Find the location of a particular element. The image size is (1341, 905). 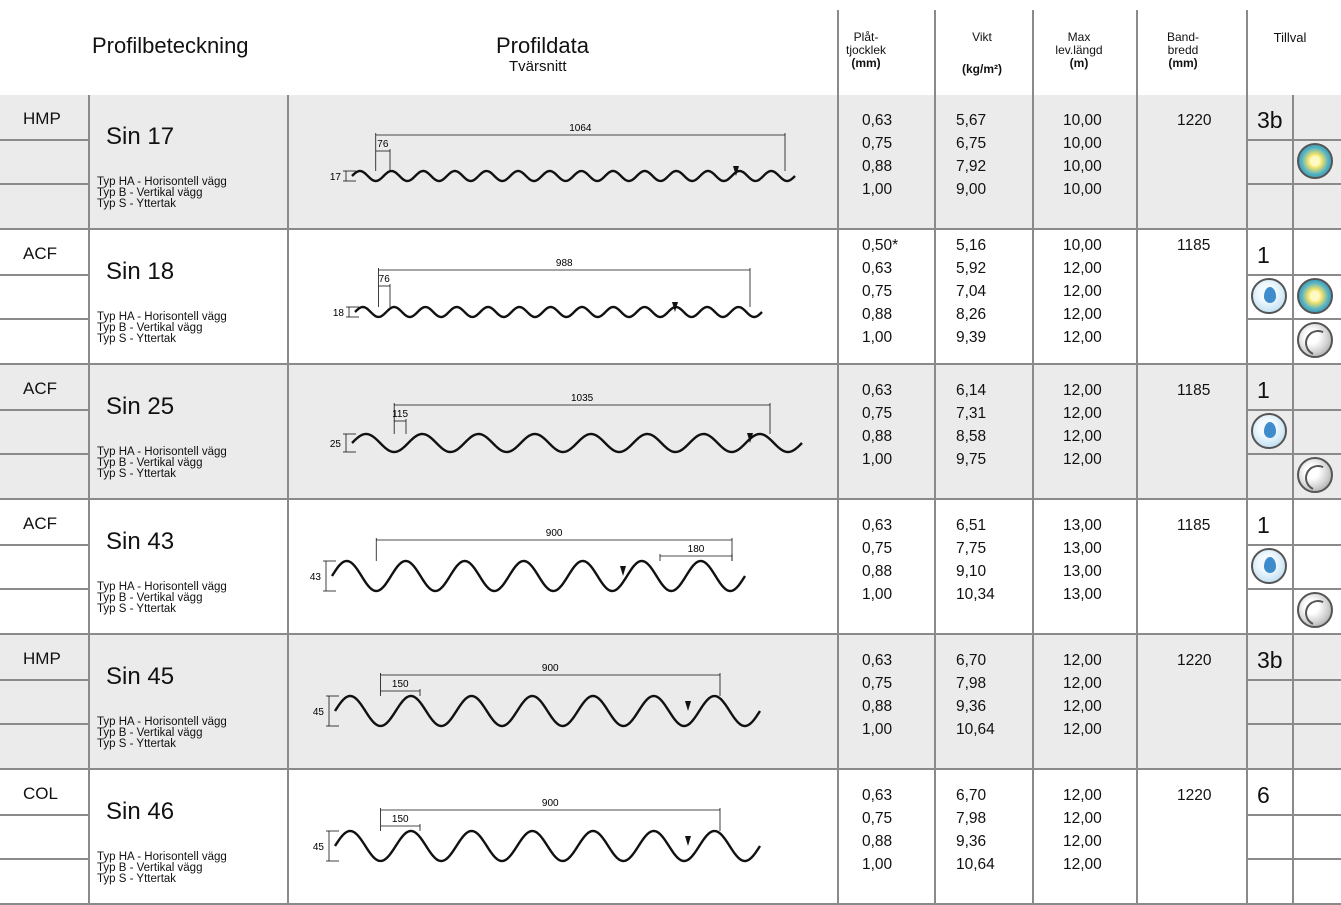

col-header-band: Band- bredd (mm) is located at coordinates (1183, 50).